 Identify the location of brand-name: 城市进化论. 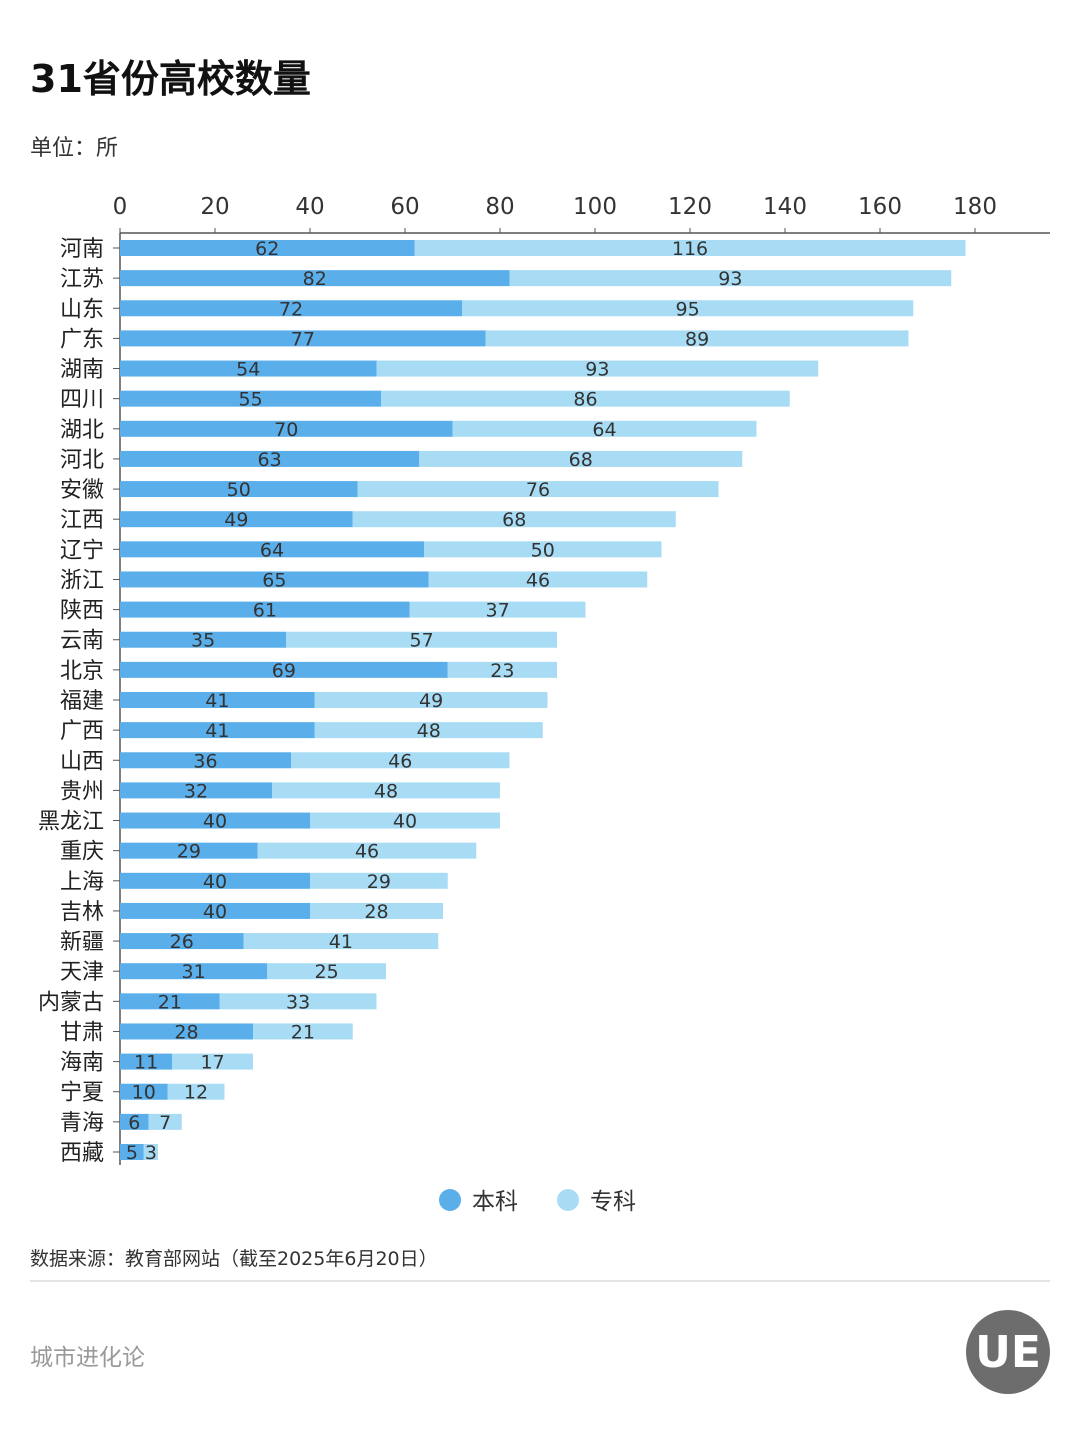
(87, 1358).